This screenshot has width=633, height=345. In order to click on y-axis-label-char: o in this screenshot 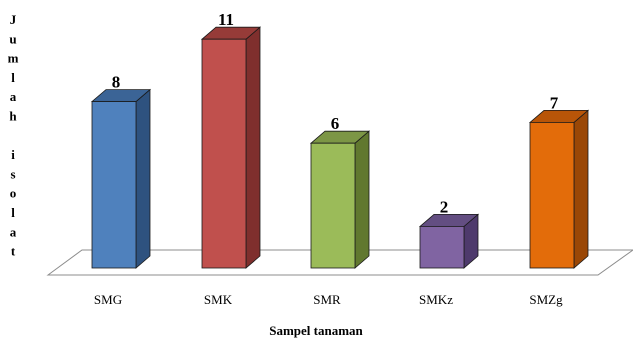, I will do `click(13, 193)`.